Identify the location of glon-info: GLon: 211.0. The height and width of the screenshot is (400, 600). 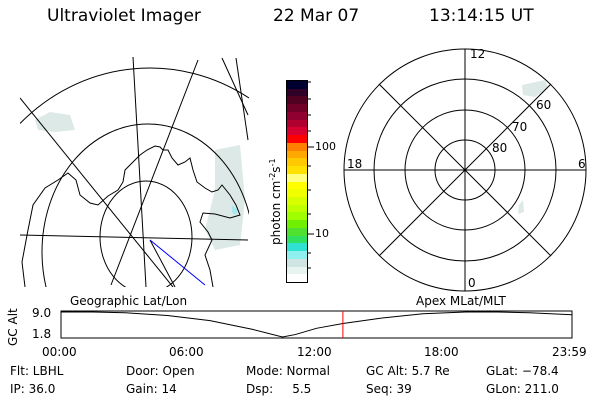
(522, 389).